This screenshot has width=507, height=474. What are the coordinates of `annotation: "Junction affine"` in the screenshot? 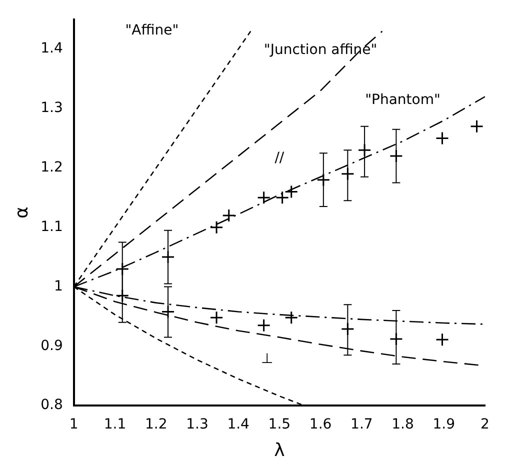 It's located at (321, 50).